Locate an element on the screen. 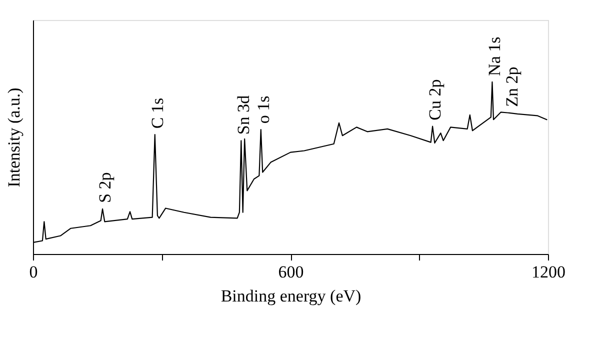 This screenshot has width=600, height=339. x-tick-label: 600 is located at coordinates (291, 272).